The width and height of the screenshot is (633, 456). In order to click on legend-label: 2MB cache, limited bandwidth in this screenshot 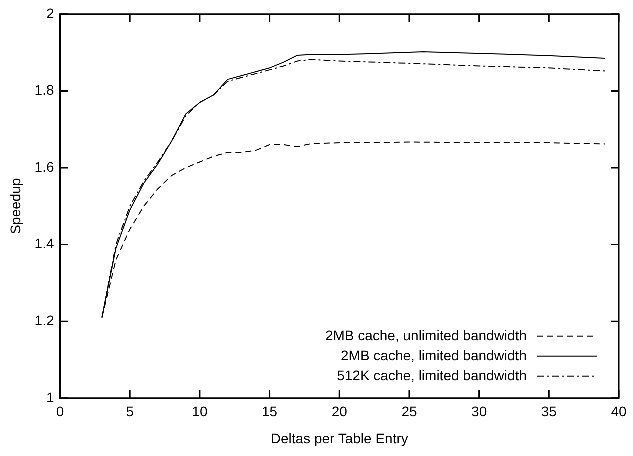, I will do `click(434, 355)`.